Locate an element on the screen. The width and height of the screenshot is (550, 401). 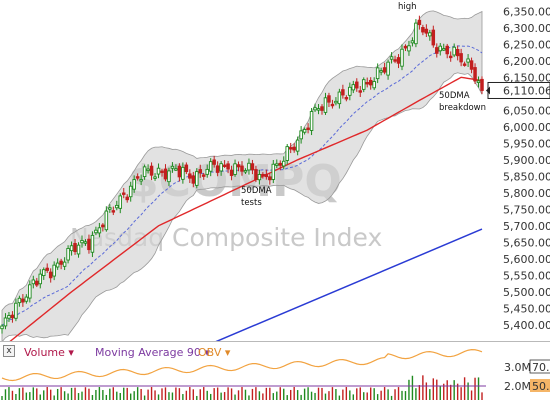
legend-obv: OBV ▾ is located at coordinates (214, 353).